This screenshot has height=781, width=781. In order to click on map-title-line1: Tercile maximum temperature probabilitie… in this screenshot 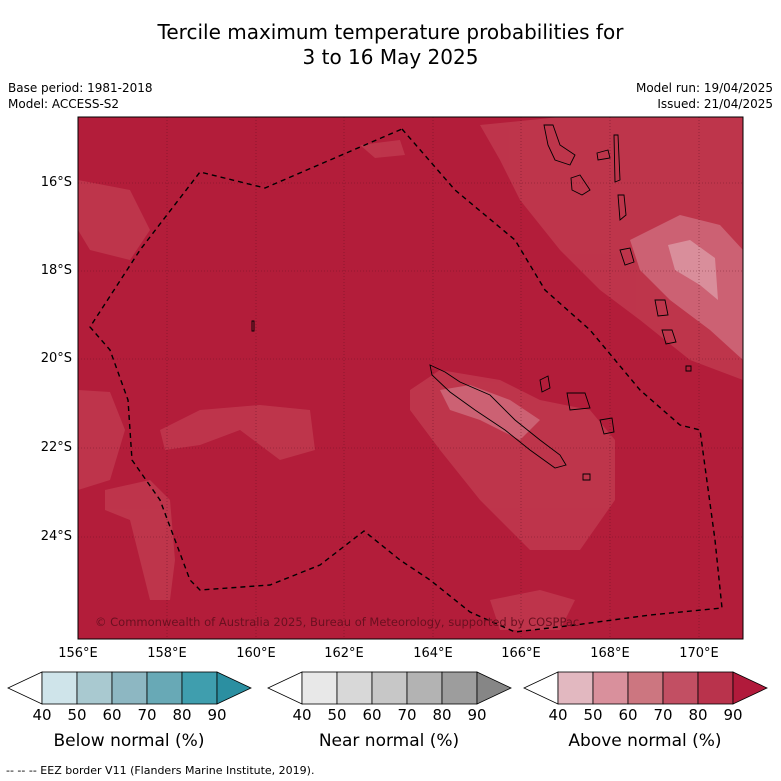, I will do `click(390, 32)`.